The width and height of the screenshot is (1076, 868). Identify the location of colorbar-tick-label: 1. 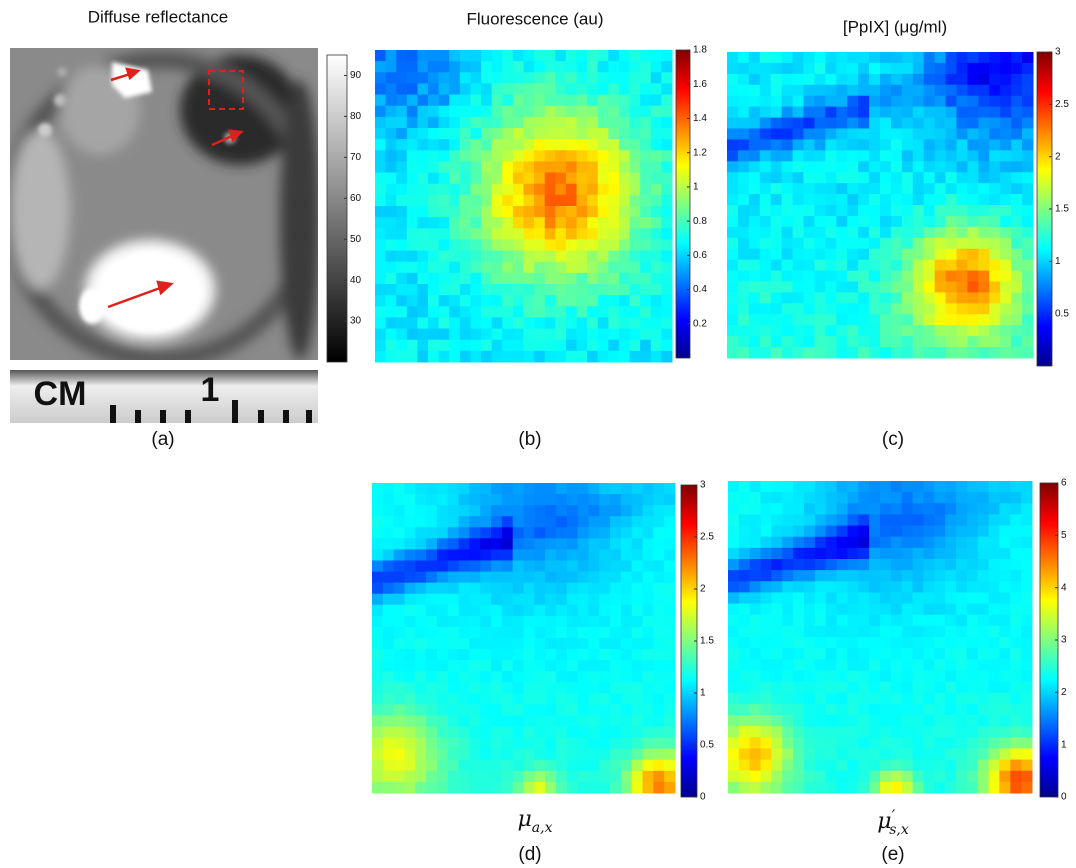
(703, 693).